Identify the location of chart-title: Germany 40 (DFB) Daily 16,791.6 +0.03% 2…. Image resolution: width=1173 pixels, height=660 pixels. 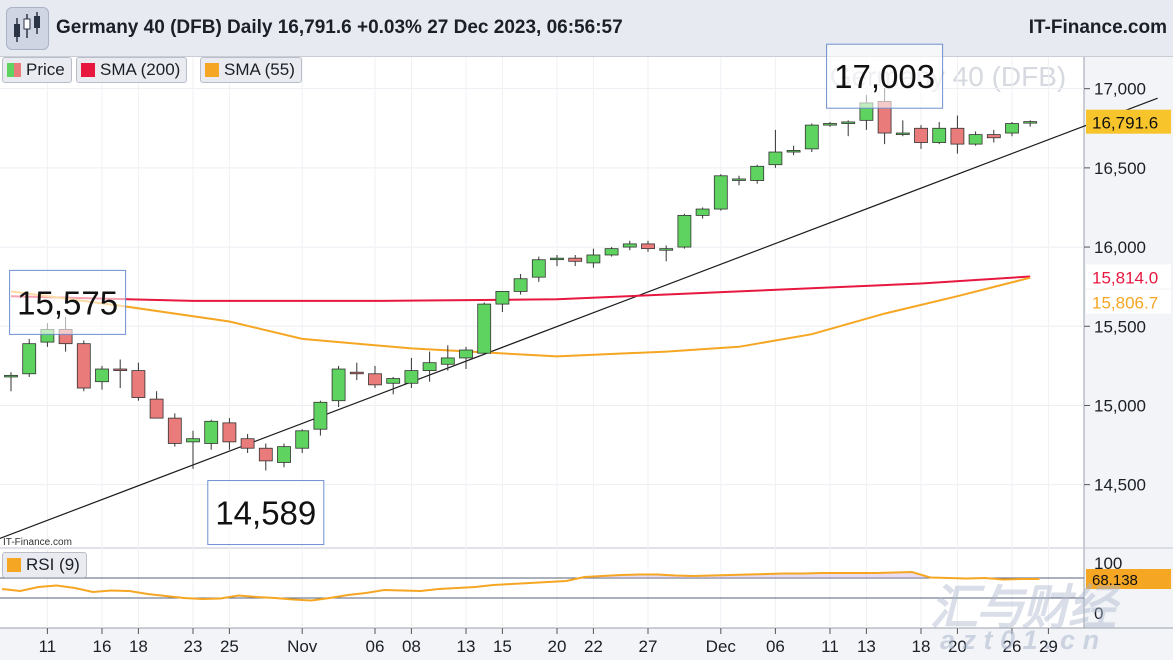
(339, 27).